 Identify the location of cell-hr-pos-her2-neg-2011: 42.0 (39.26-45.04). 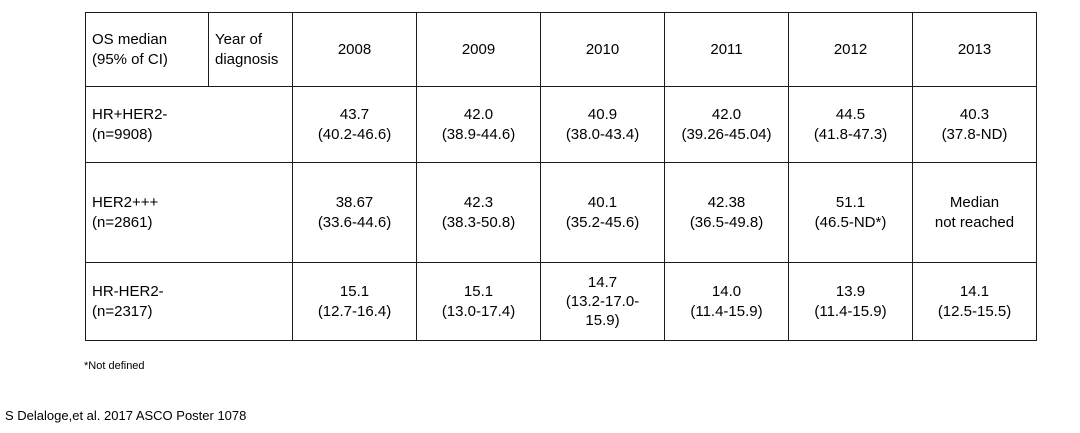
(726, 124).